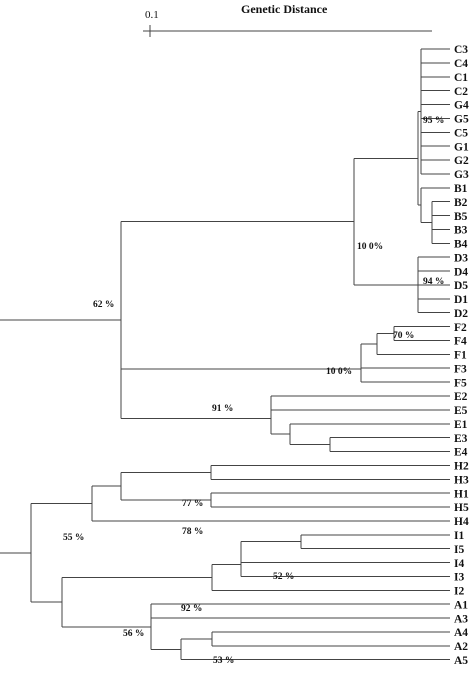 The height and width of the screenshot is (680, 474). What do you see at coordinates (191, 609) in the screenshot?
I see `bootstrap-i: 92 %` at bounding box center [191, 609].